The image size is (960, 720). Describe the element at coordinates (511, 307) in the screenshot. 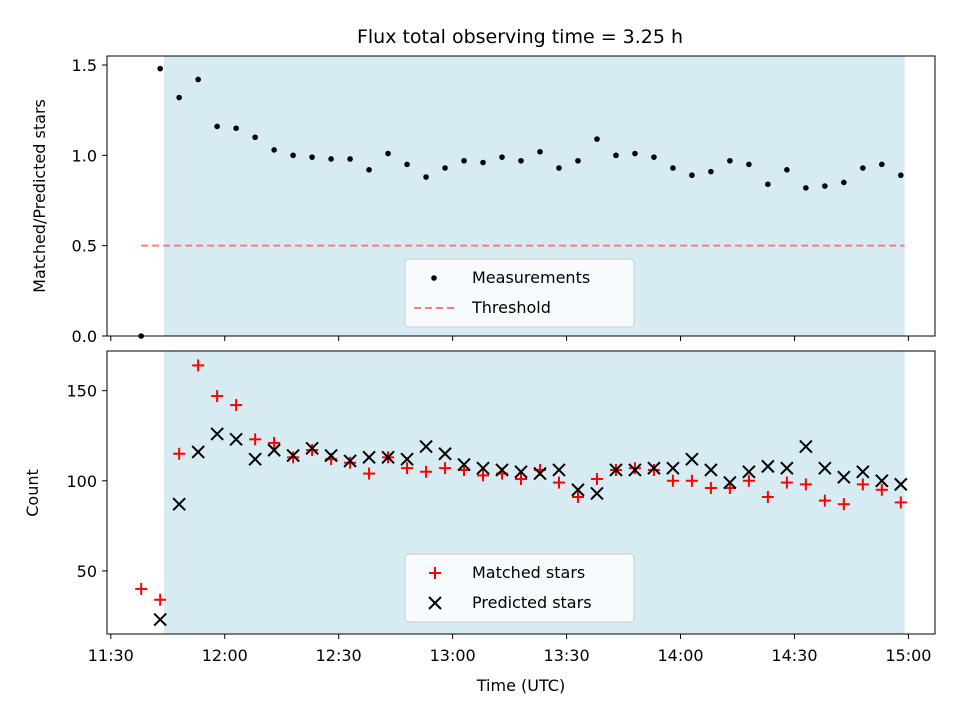

I see `threshold-legend-label: Threshold` at that location.